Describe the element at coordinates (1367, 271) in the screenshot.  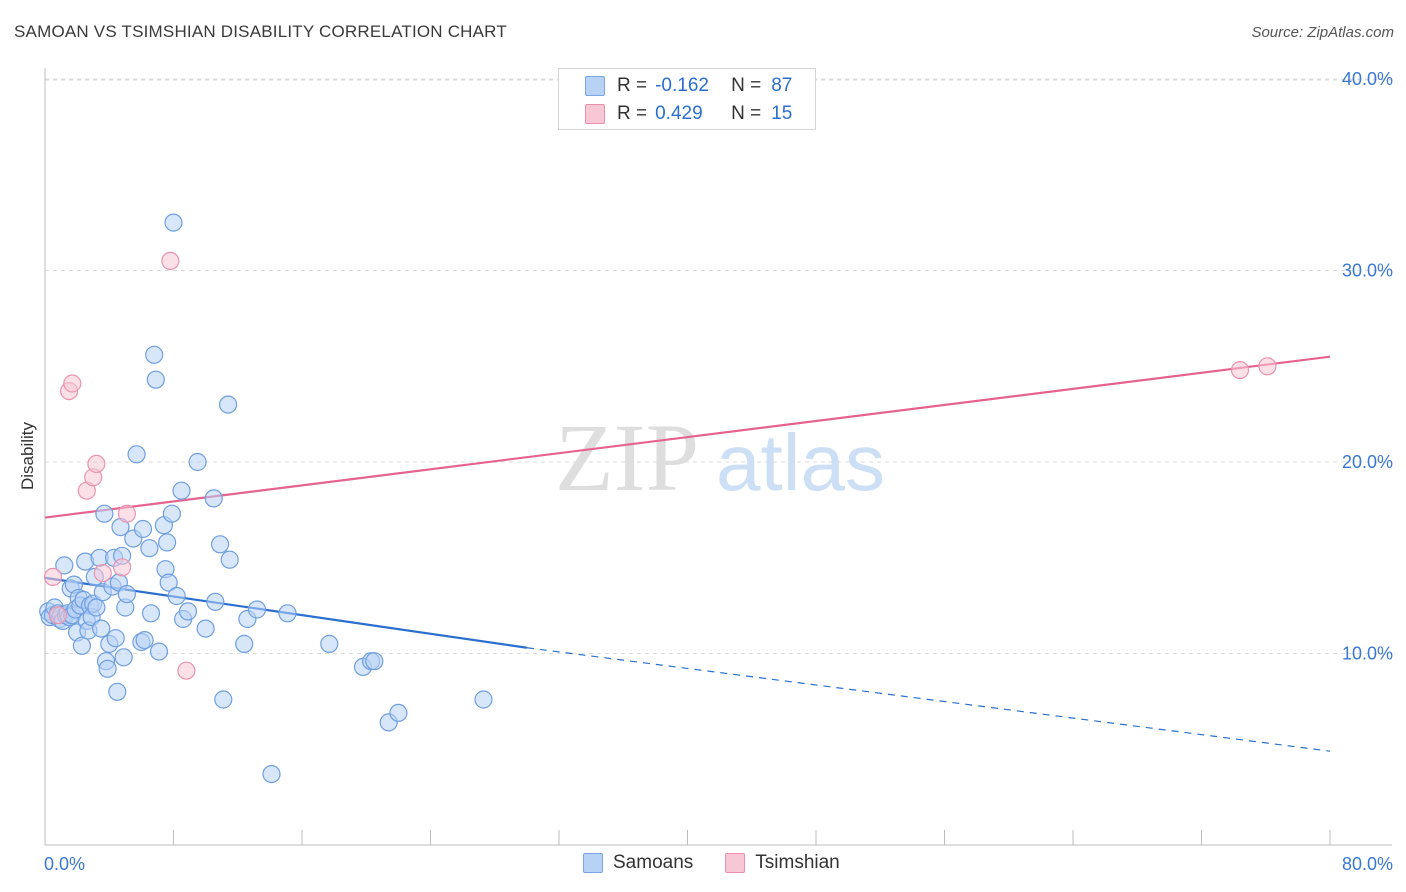
I see `y-tick-label: 30.0%` at that location.